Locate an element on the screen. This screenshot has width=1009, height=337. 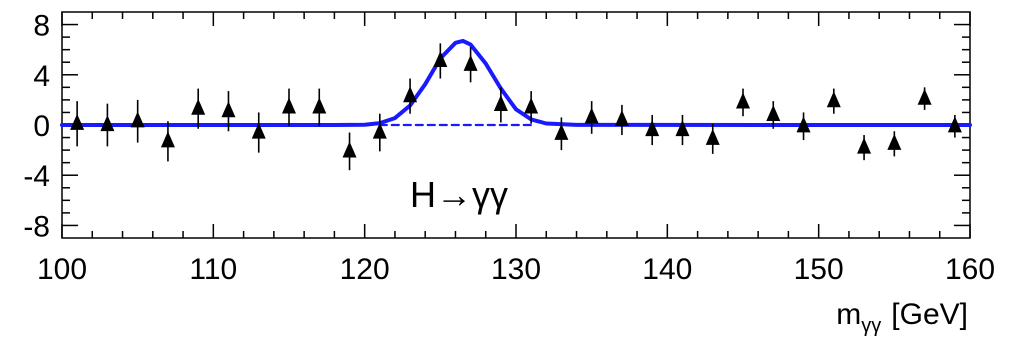
x-tick-label: 110 is located at coordinates (213, 269).